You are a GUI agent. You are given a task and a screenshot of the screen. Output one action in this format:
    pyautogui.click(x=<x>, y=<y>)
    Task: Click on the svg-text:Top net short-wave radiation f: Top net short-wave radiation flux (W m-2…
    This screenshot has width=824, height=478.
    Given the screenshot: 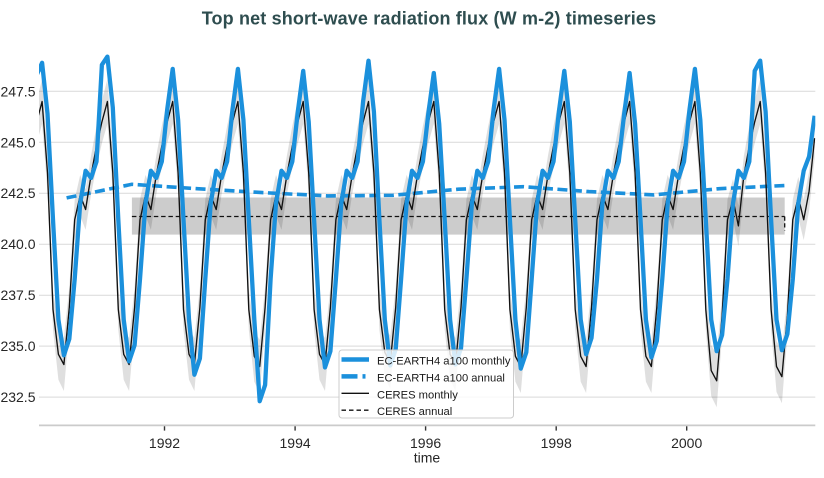 What is the action you would take?
    pyautogui.click(x=429, y=19)
    